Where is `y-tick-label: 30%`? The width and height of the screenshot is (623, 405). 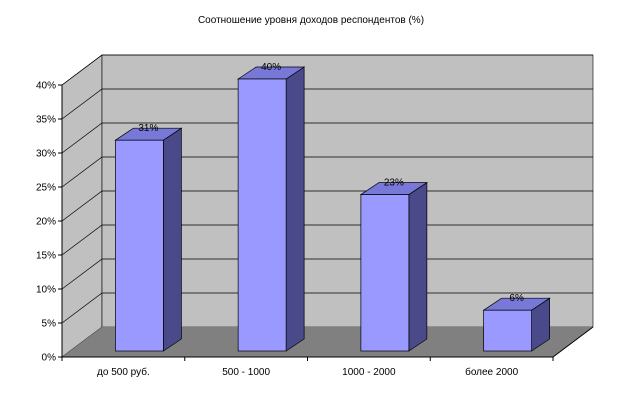
y-tick-label: 30% is located at coordinates (46, 154).